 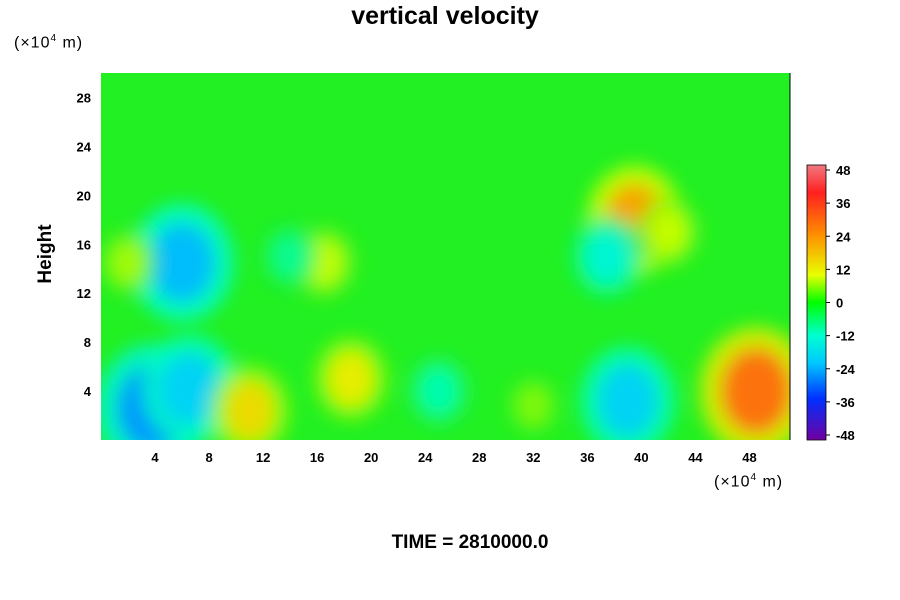 What do you see at coordinates (445, 16) in the screenshot?
I see `chart-title: vertical velocity` at bounding box center [445, 16].